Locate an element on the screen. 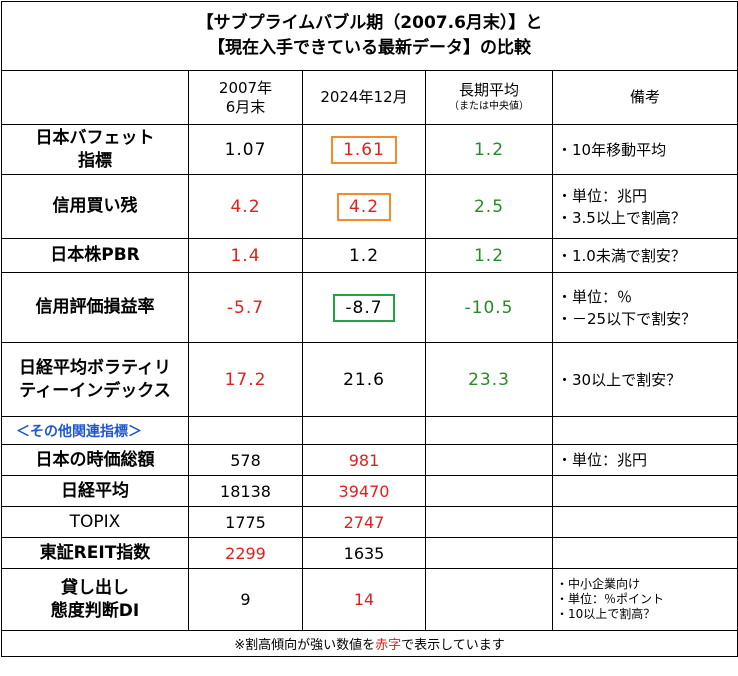 This screenshot has height=676, width=738. highlight-box-orange: 4.2 is located at coordinates (364, 206).